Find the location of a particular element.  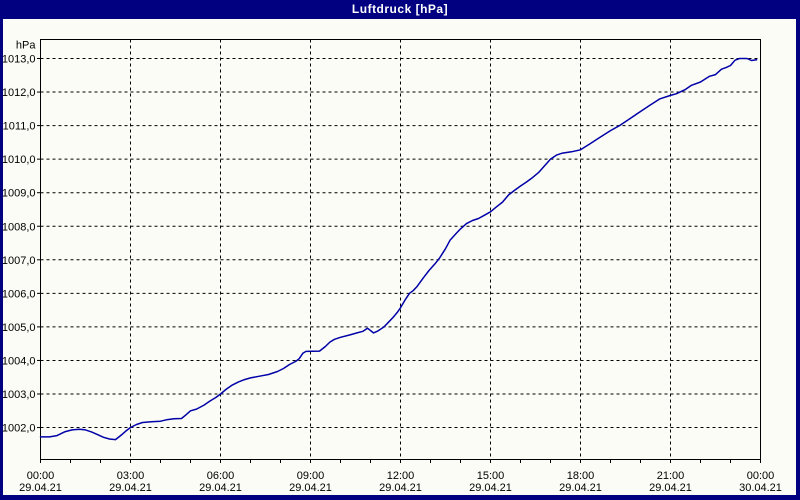

y-tick-label: 1013,0 is located at coordinates (19, 60).